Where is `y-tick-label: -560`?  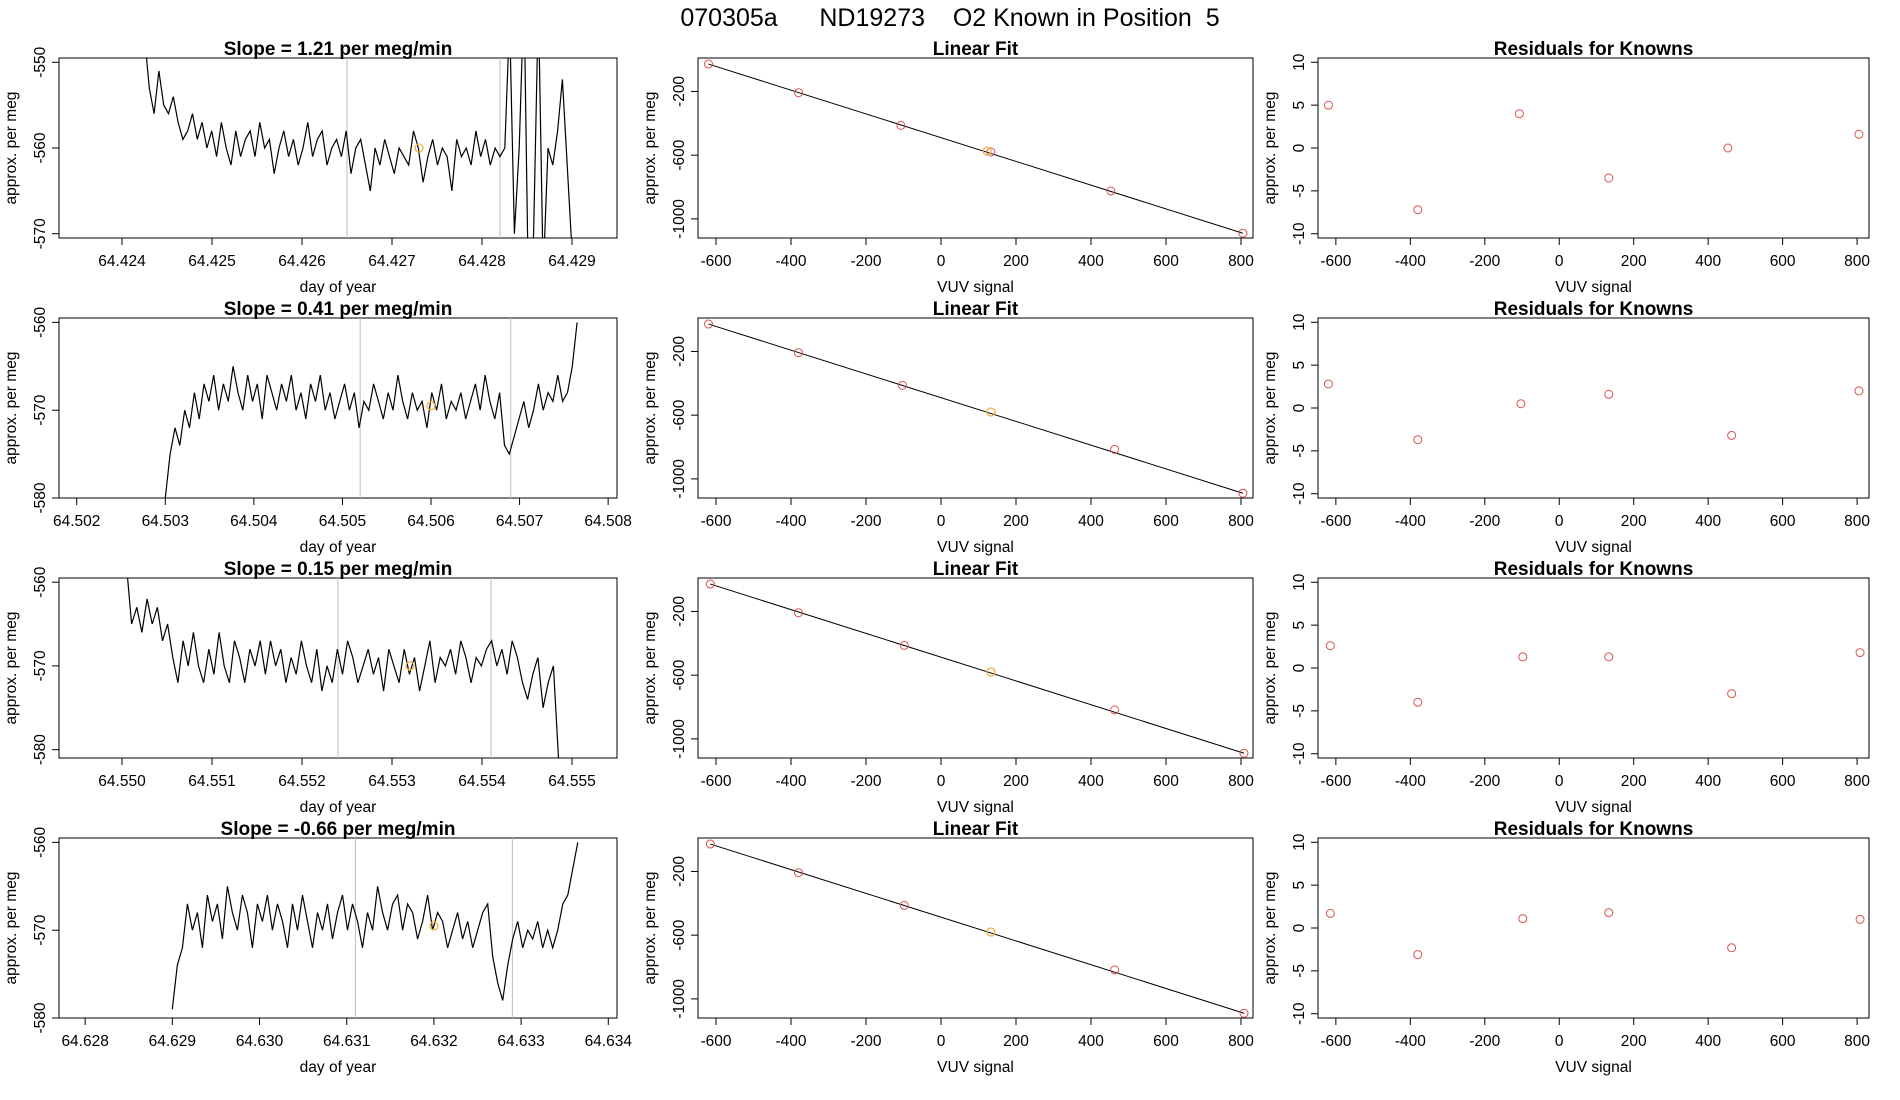
y-tick-label: -560 is located at coordinates (40, 842).